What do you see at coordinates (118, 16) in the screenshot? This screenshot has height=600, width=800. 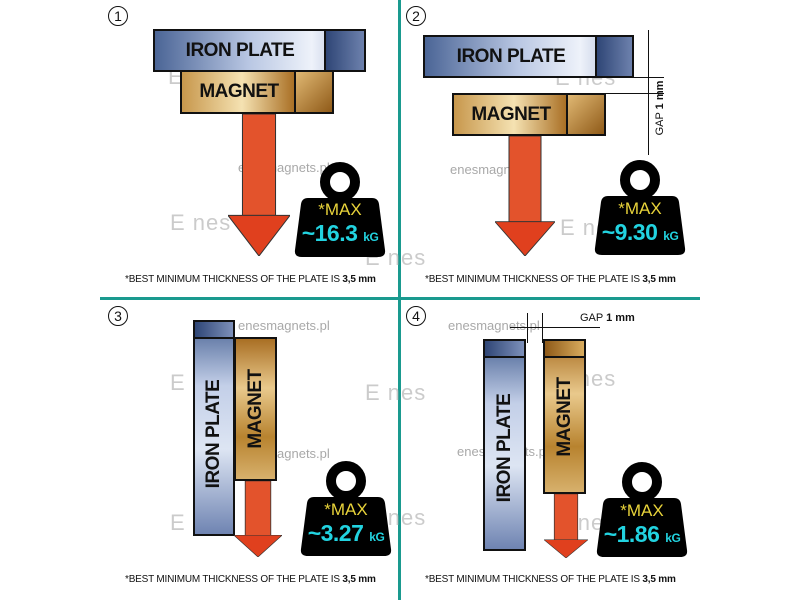 I see `panel-number: 1` at bounding box center [118, 16].